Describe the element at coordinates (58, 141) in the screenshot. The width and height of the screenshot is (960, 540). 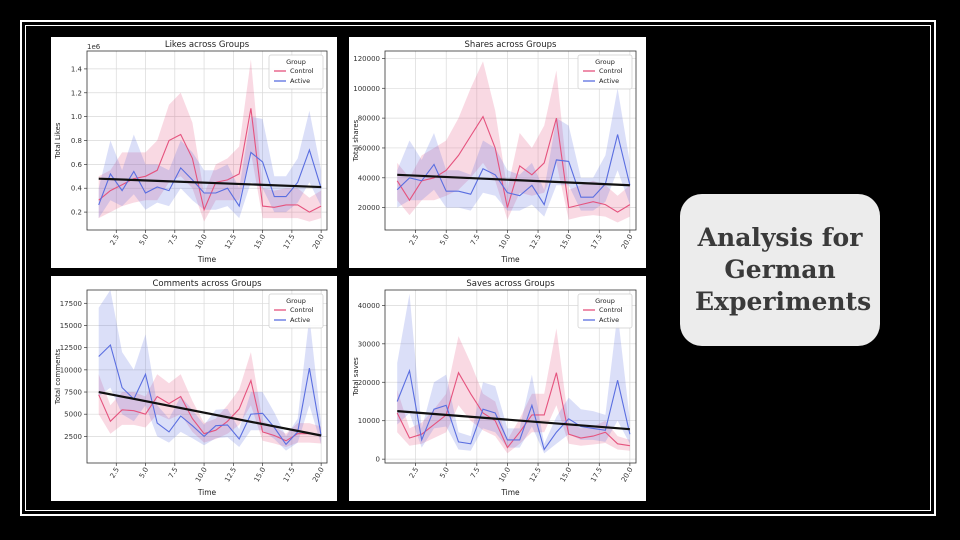
I see `y-axis-label: Total Likes` at that location.